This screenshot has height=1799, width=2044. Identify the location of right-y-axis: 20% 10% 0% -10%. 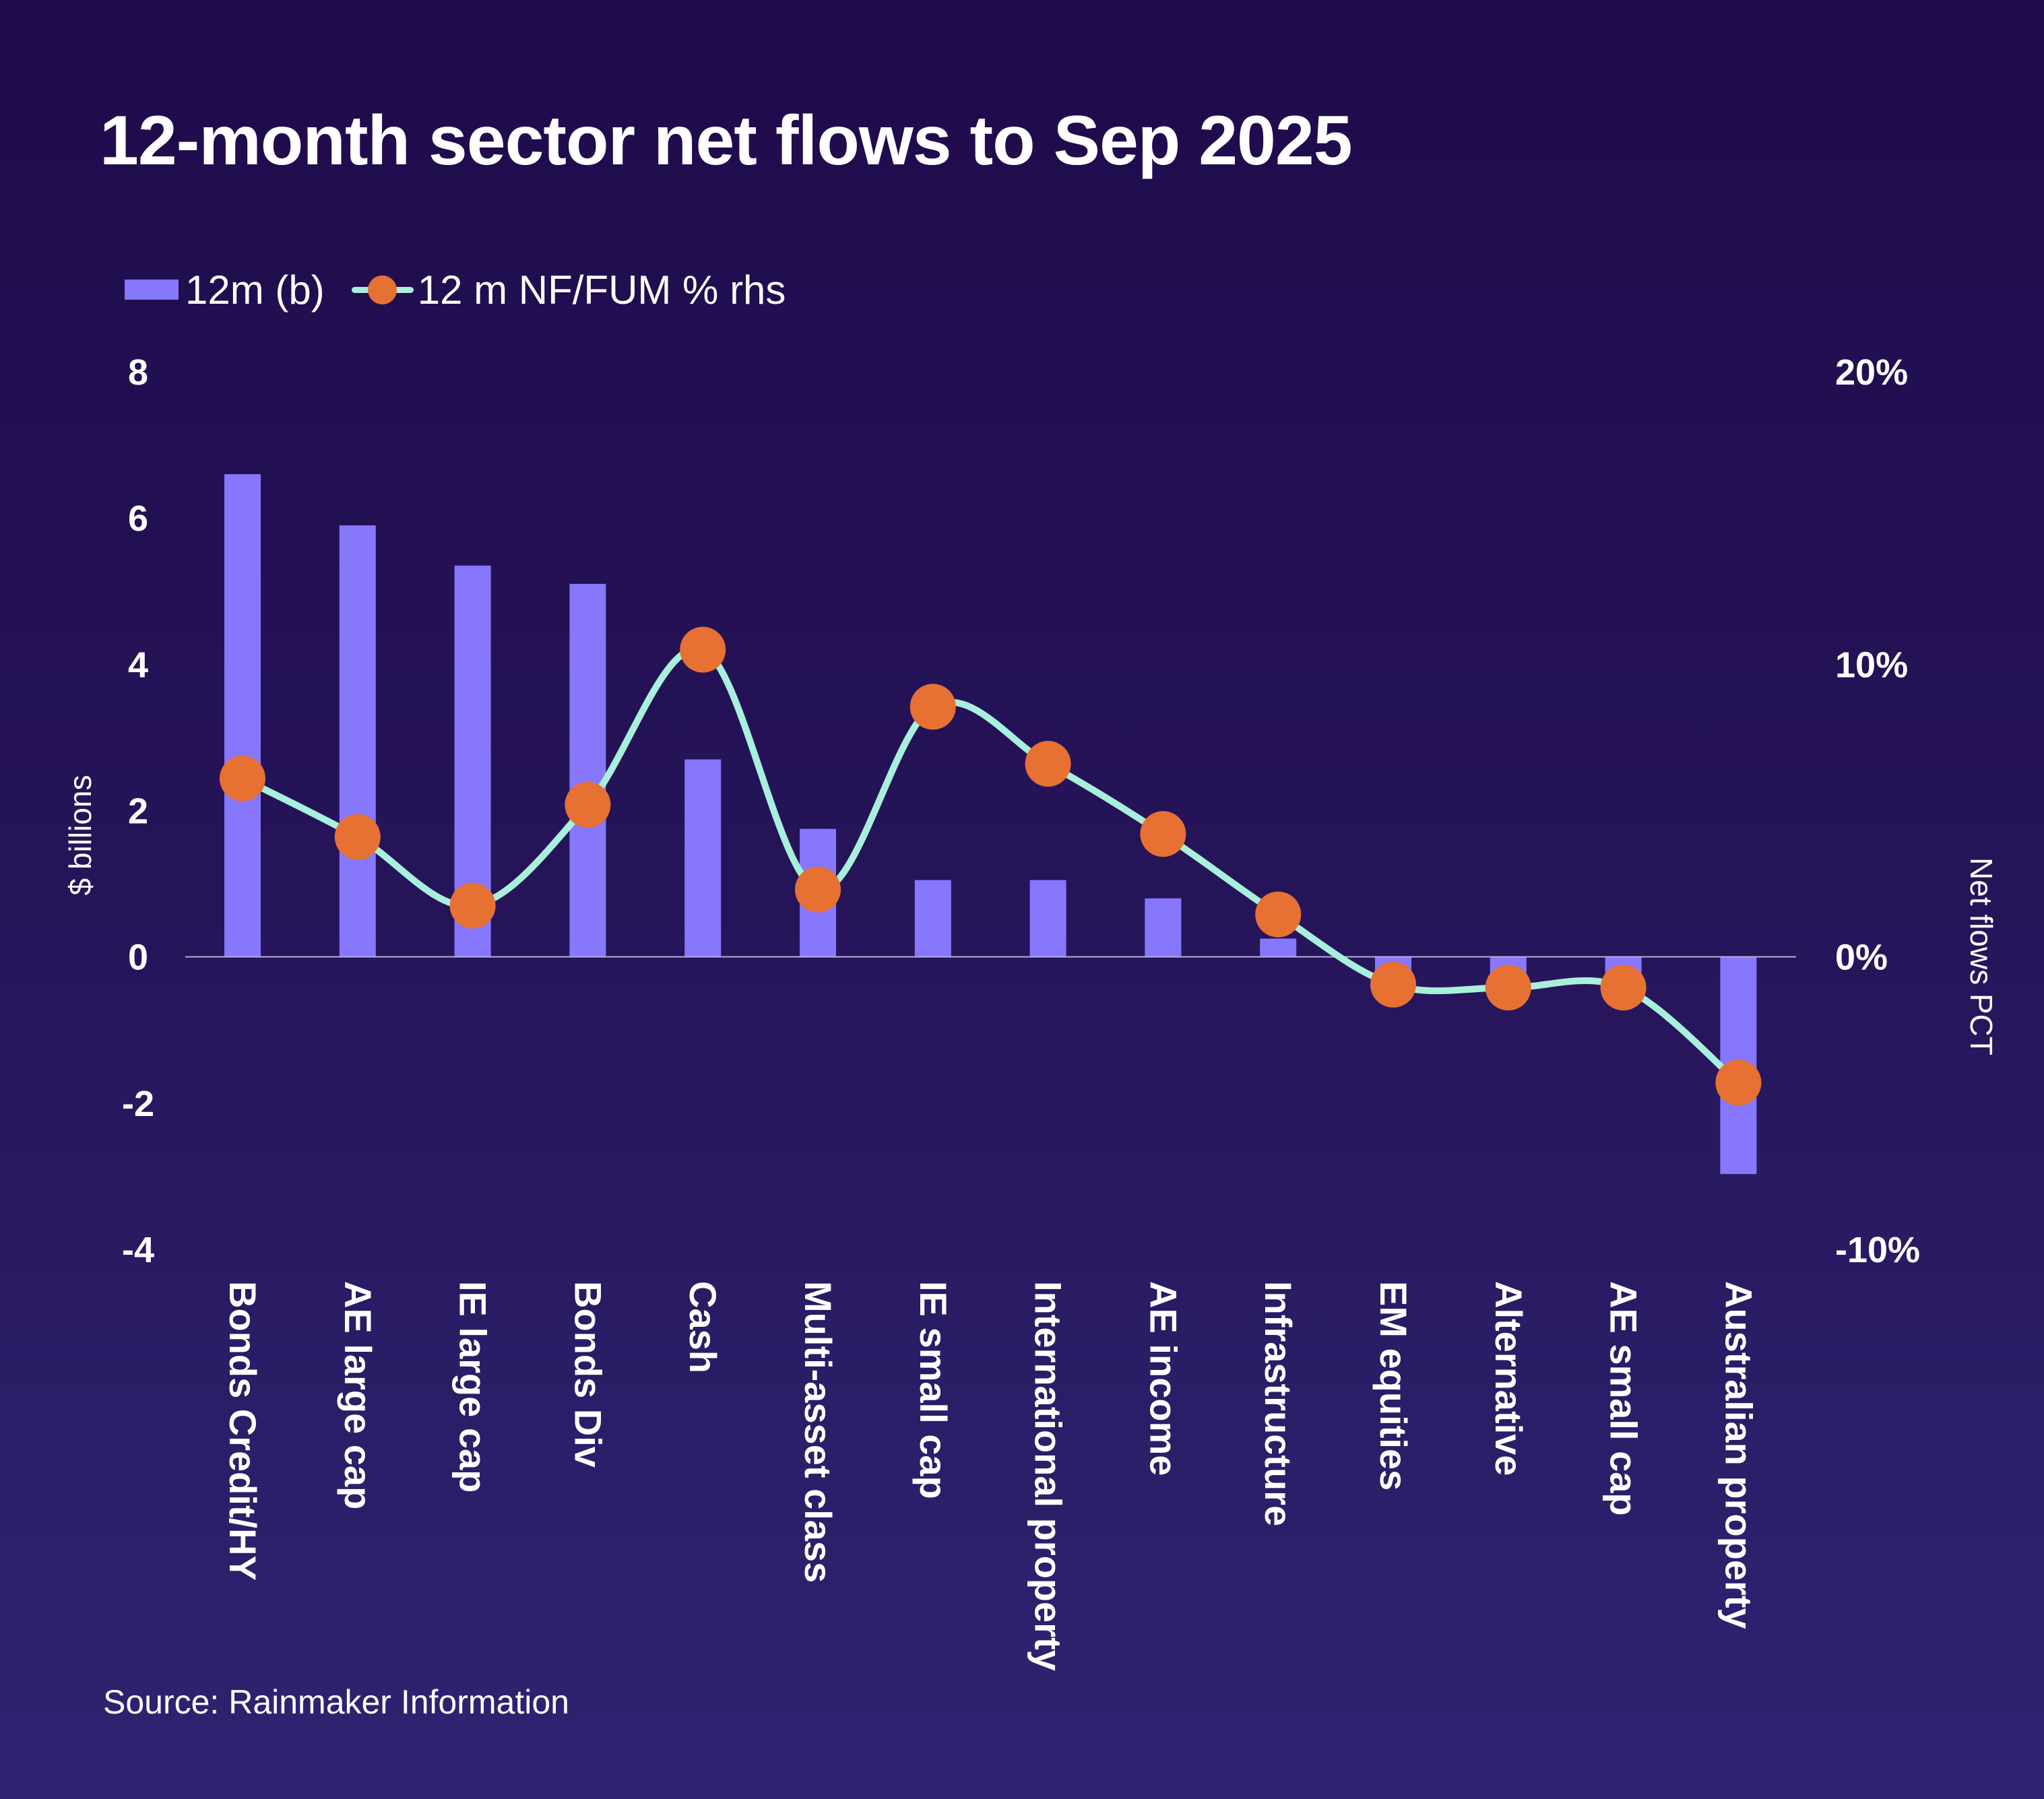
(1877, 811).